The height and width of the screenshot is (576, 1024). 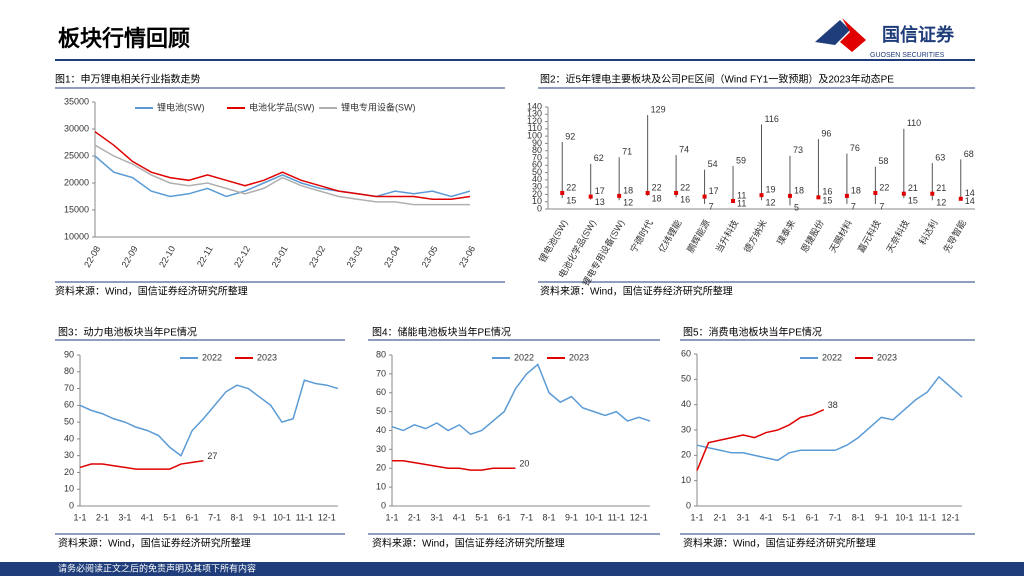 What do you see at coordinates (898, 236) in the screenshot?
I see `x-tick-label: 天奈科技` at bounding box center [898, 236].